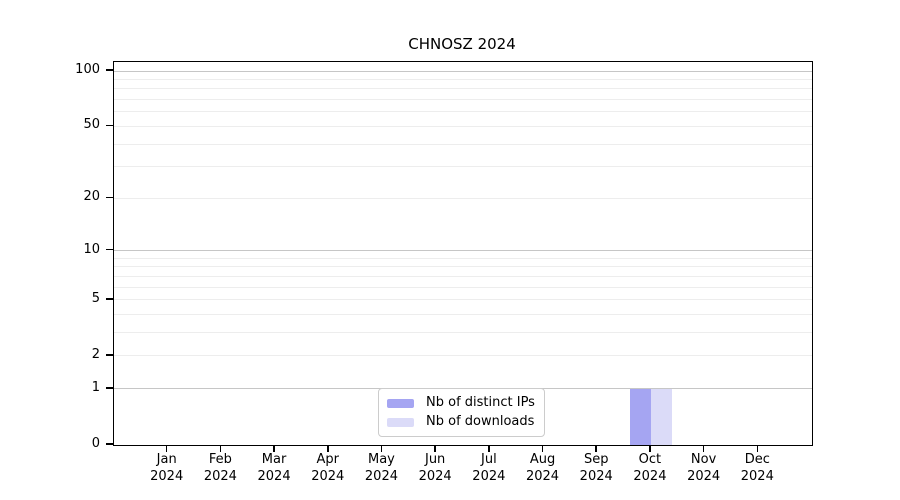 This screenshot has width=900, height=500. What do you see at coordinates (704, 468) in the screenshot?
I see `x-tick-label-nov: Nov 2024` at bounding box center [704, 468].